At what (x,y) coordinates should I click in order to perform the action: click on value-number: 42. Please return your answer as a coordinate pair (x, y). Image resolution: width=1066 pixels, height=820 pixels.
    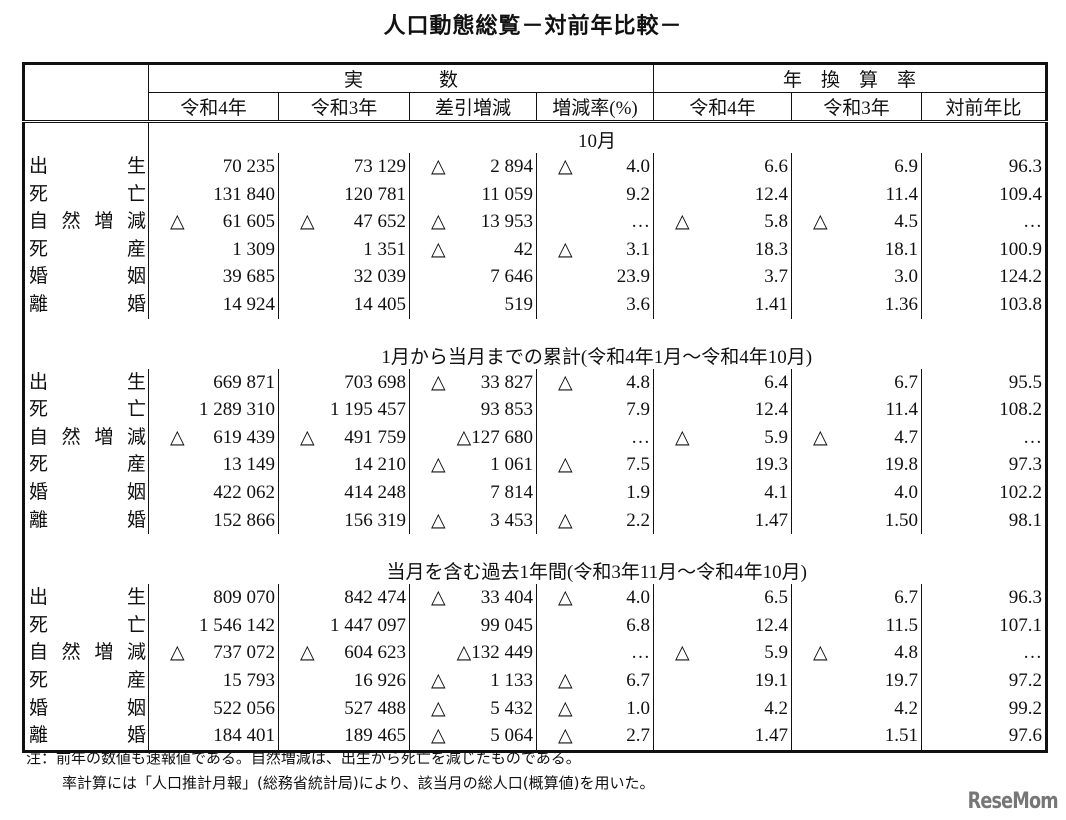
    Looking at the image, I should click on (523, 249).